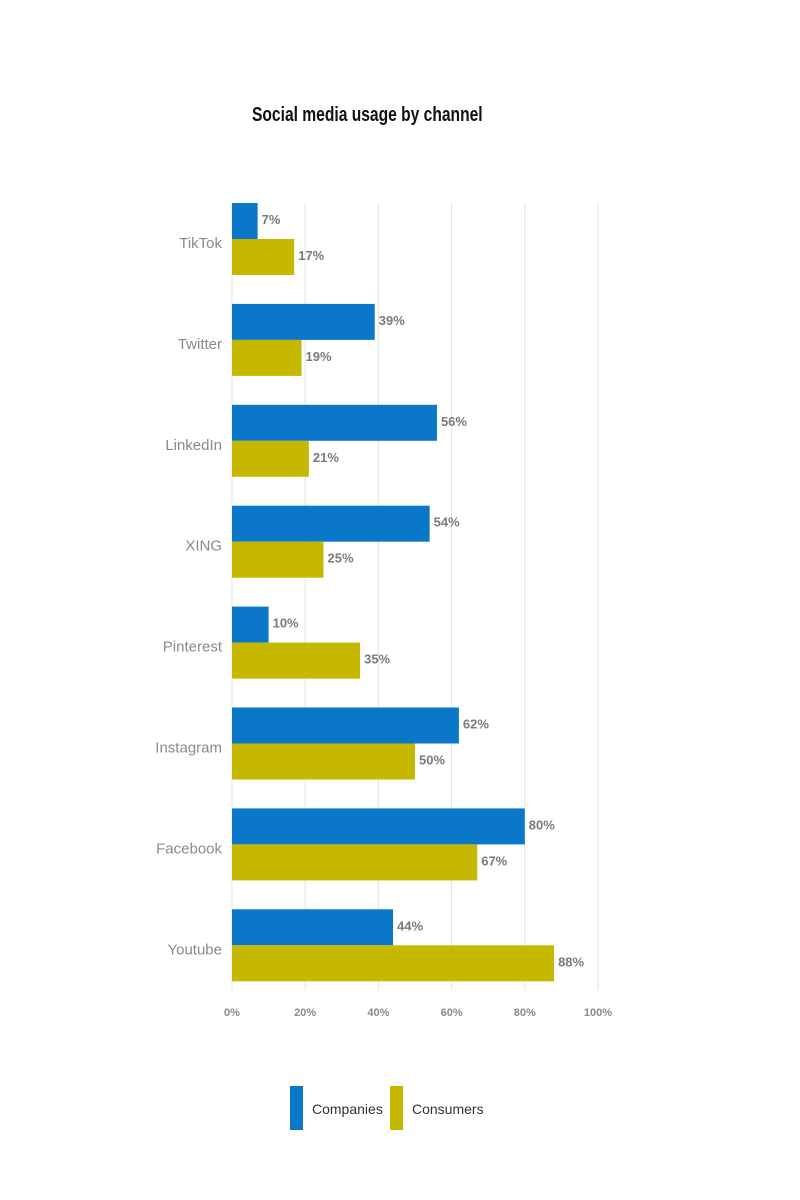  Describe the element at coordinates (203, 546) in the screenshot. I see `category-label: XING` at that location.